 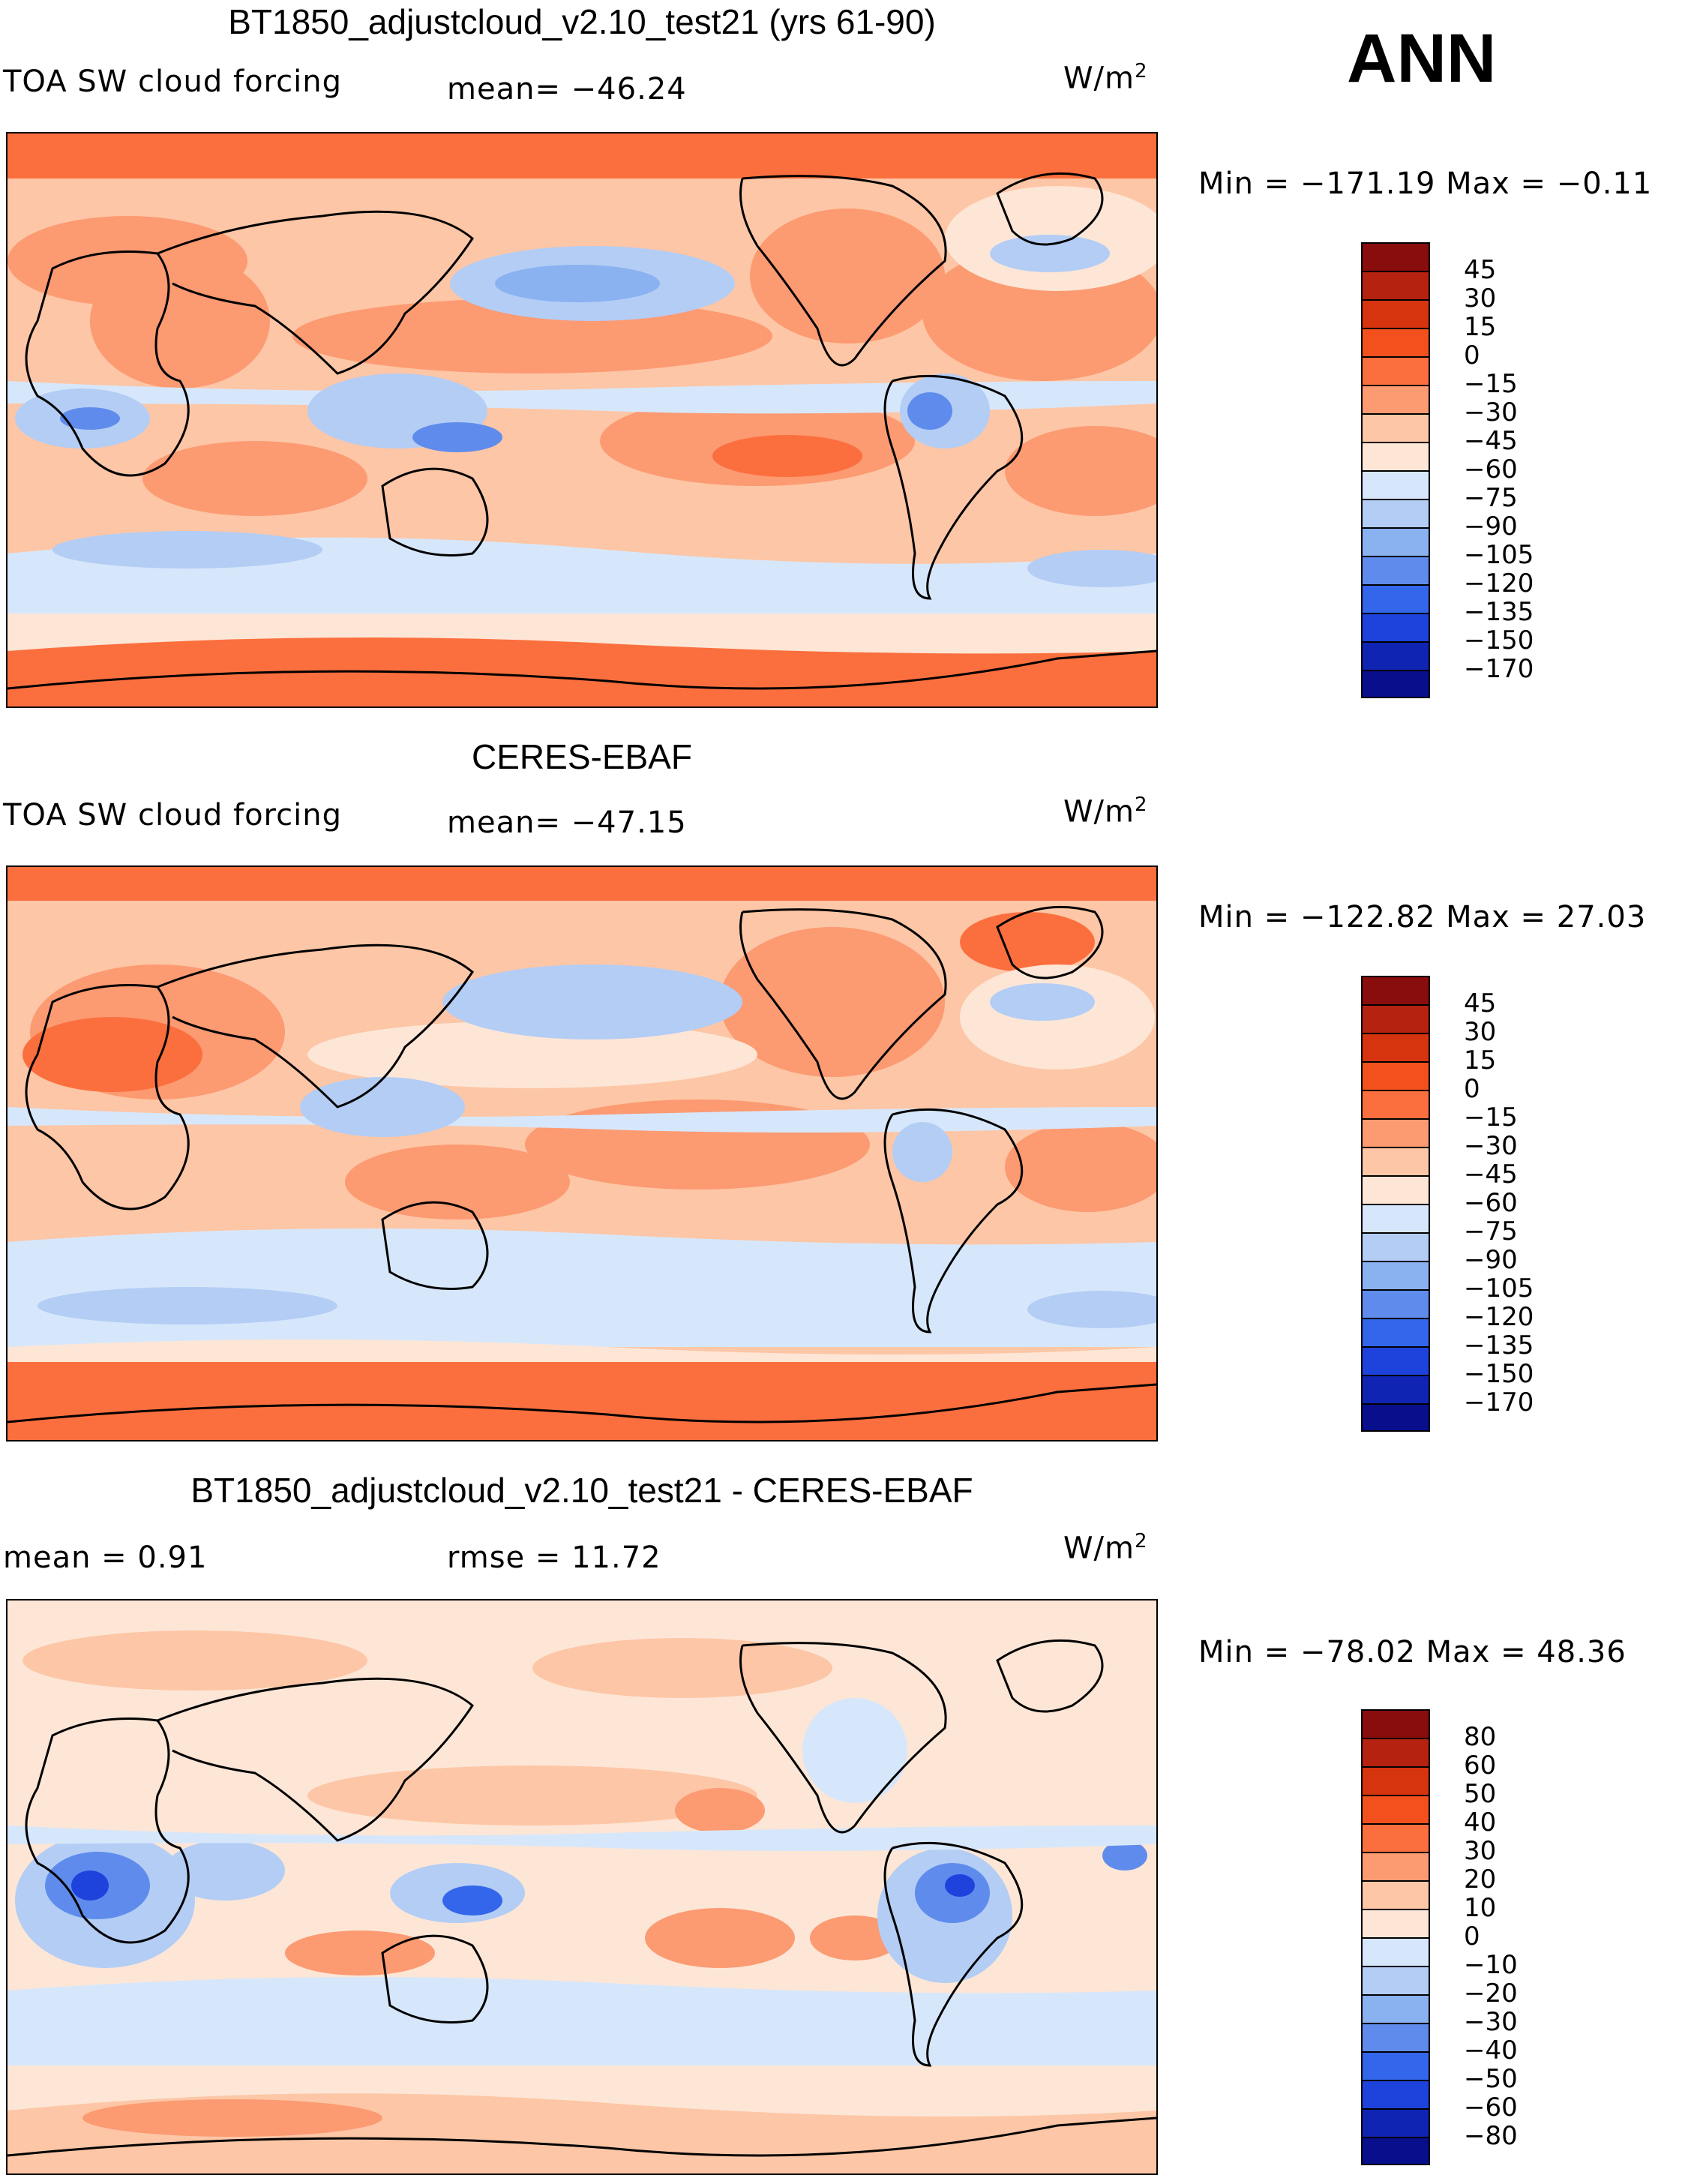 I want to click on panel-3-colorbar-label: −40, so click(x=1491, y=2051).